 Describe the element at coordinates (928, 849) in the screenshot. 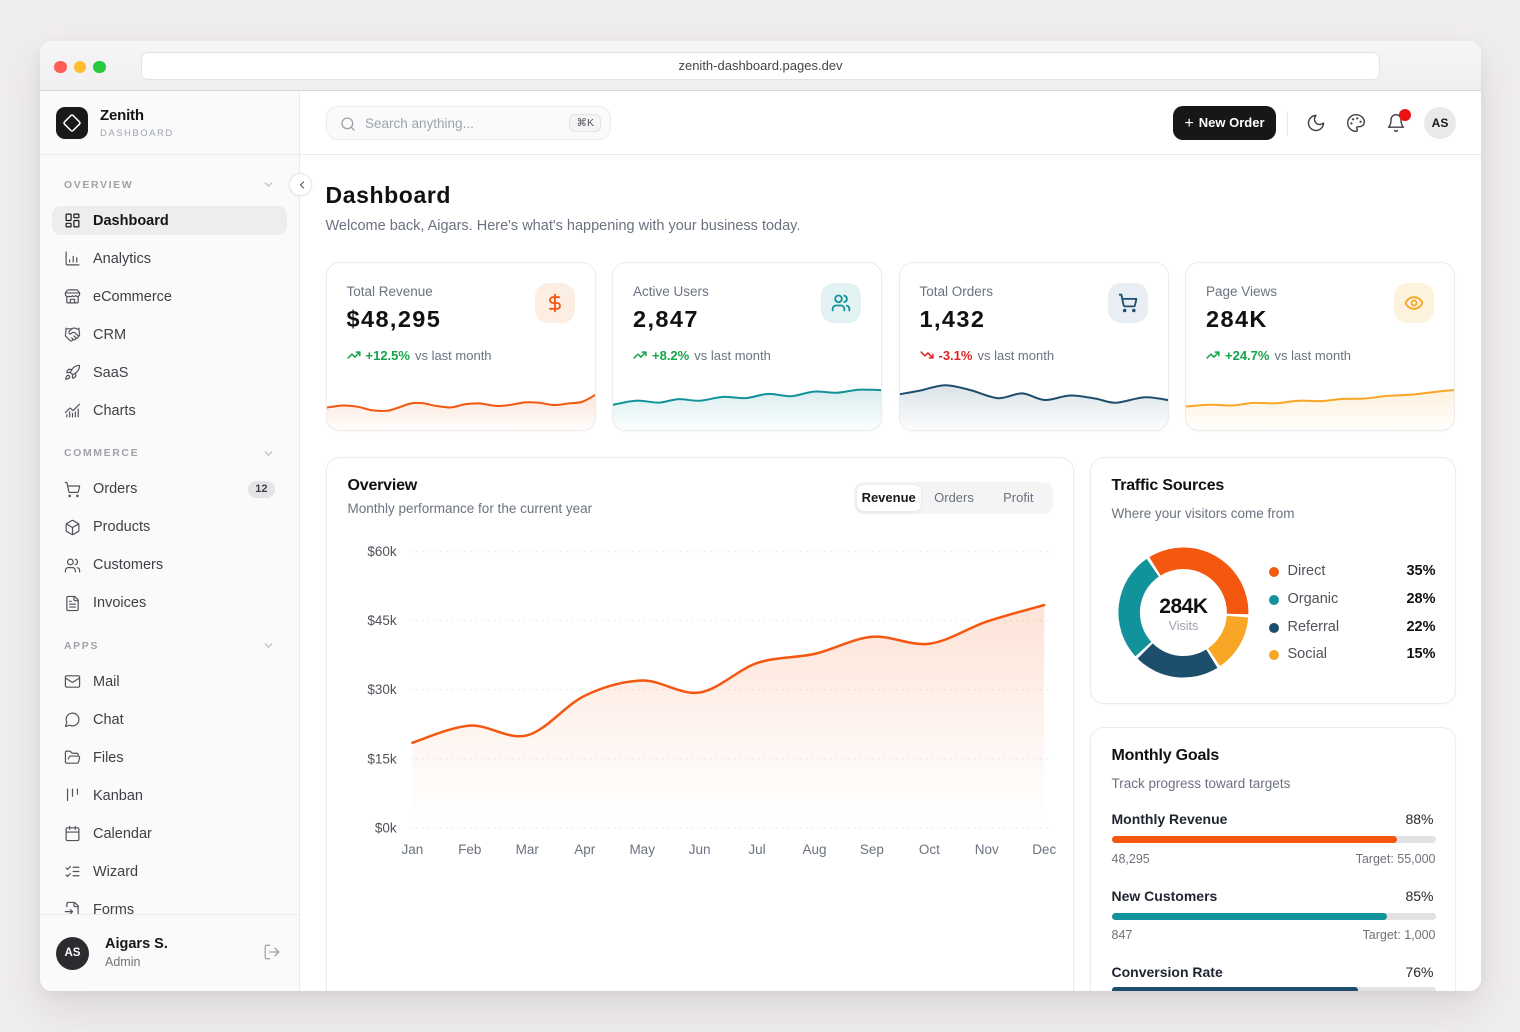

I see `svg-text: Oct` at that location.